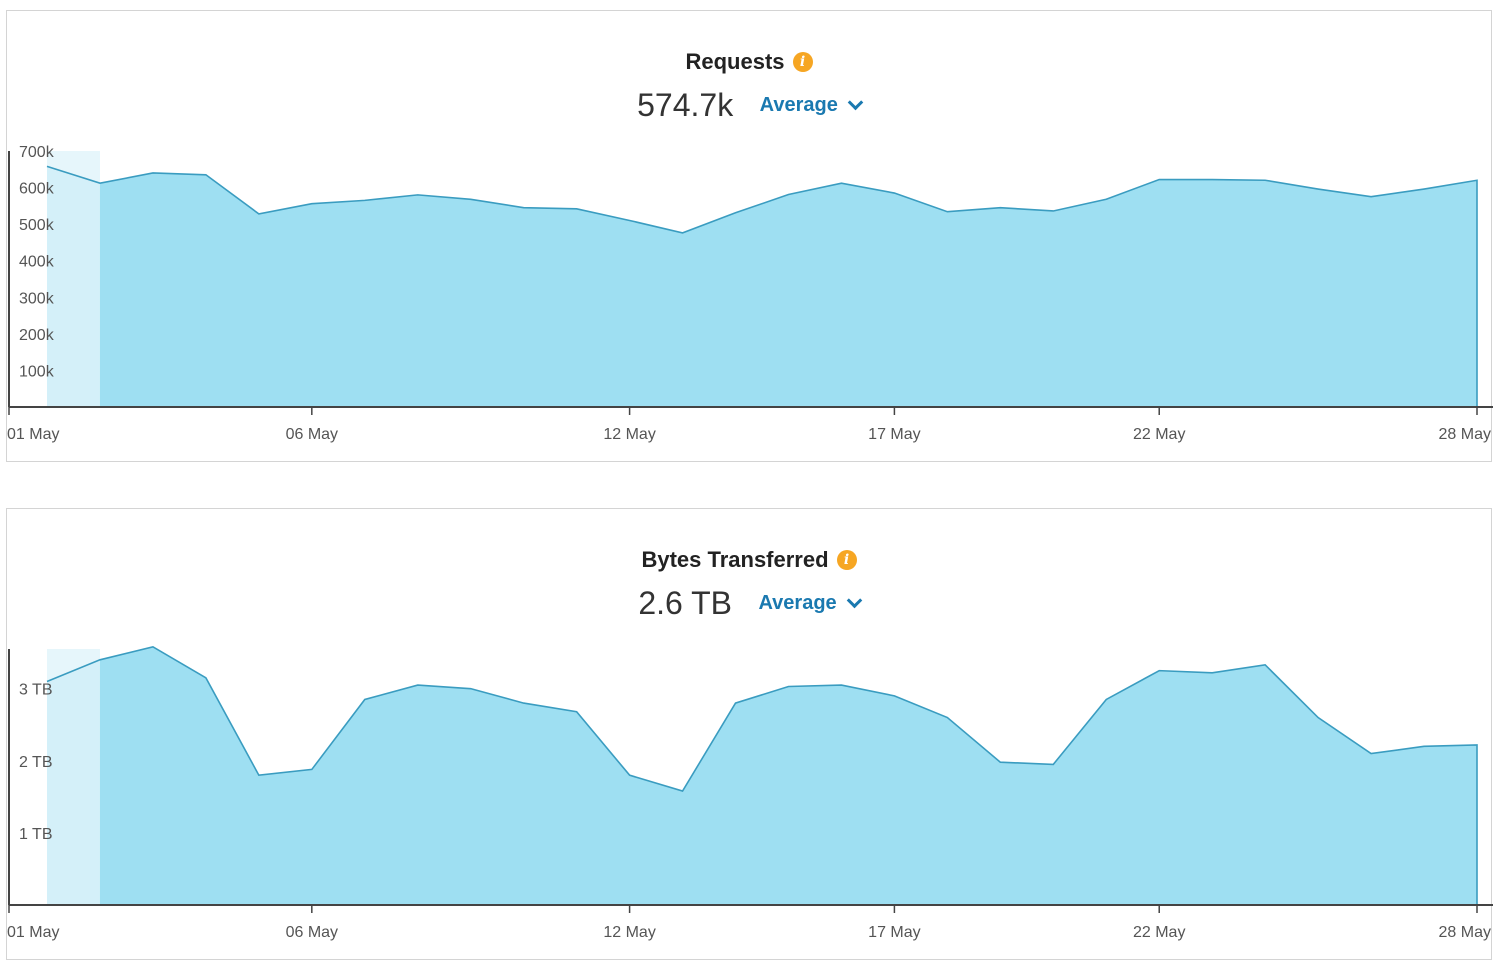  I want to click on bytes-title-row: Bytes Transferred i, so click(749, 560).